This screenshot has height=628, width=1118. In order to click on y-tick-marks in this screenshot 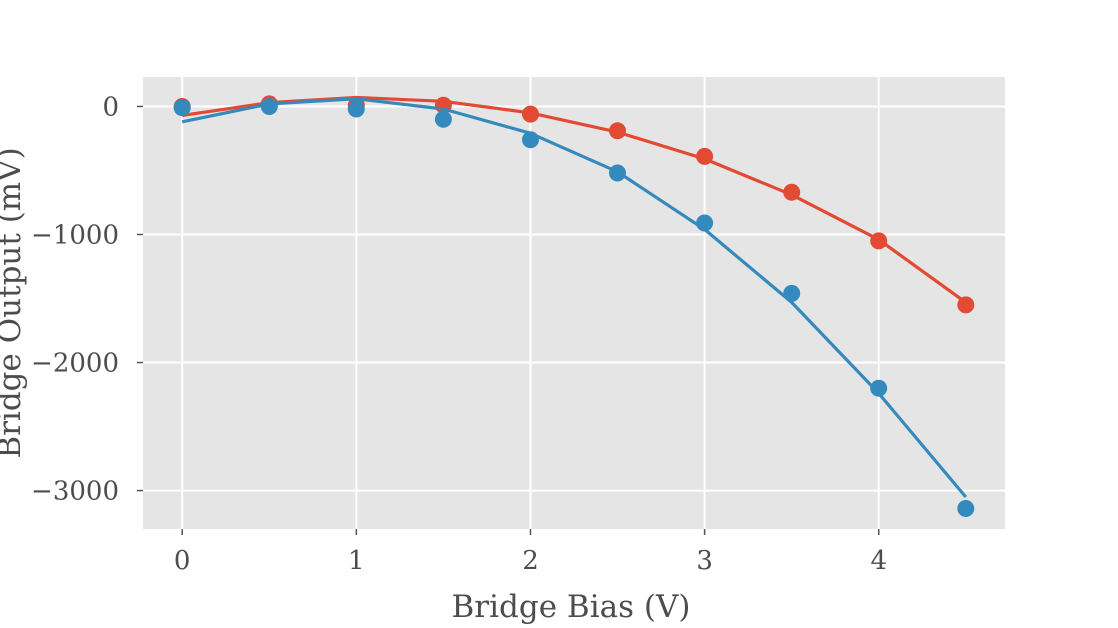, I will do `click(140, 298)`.